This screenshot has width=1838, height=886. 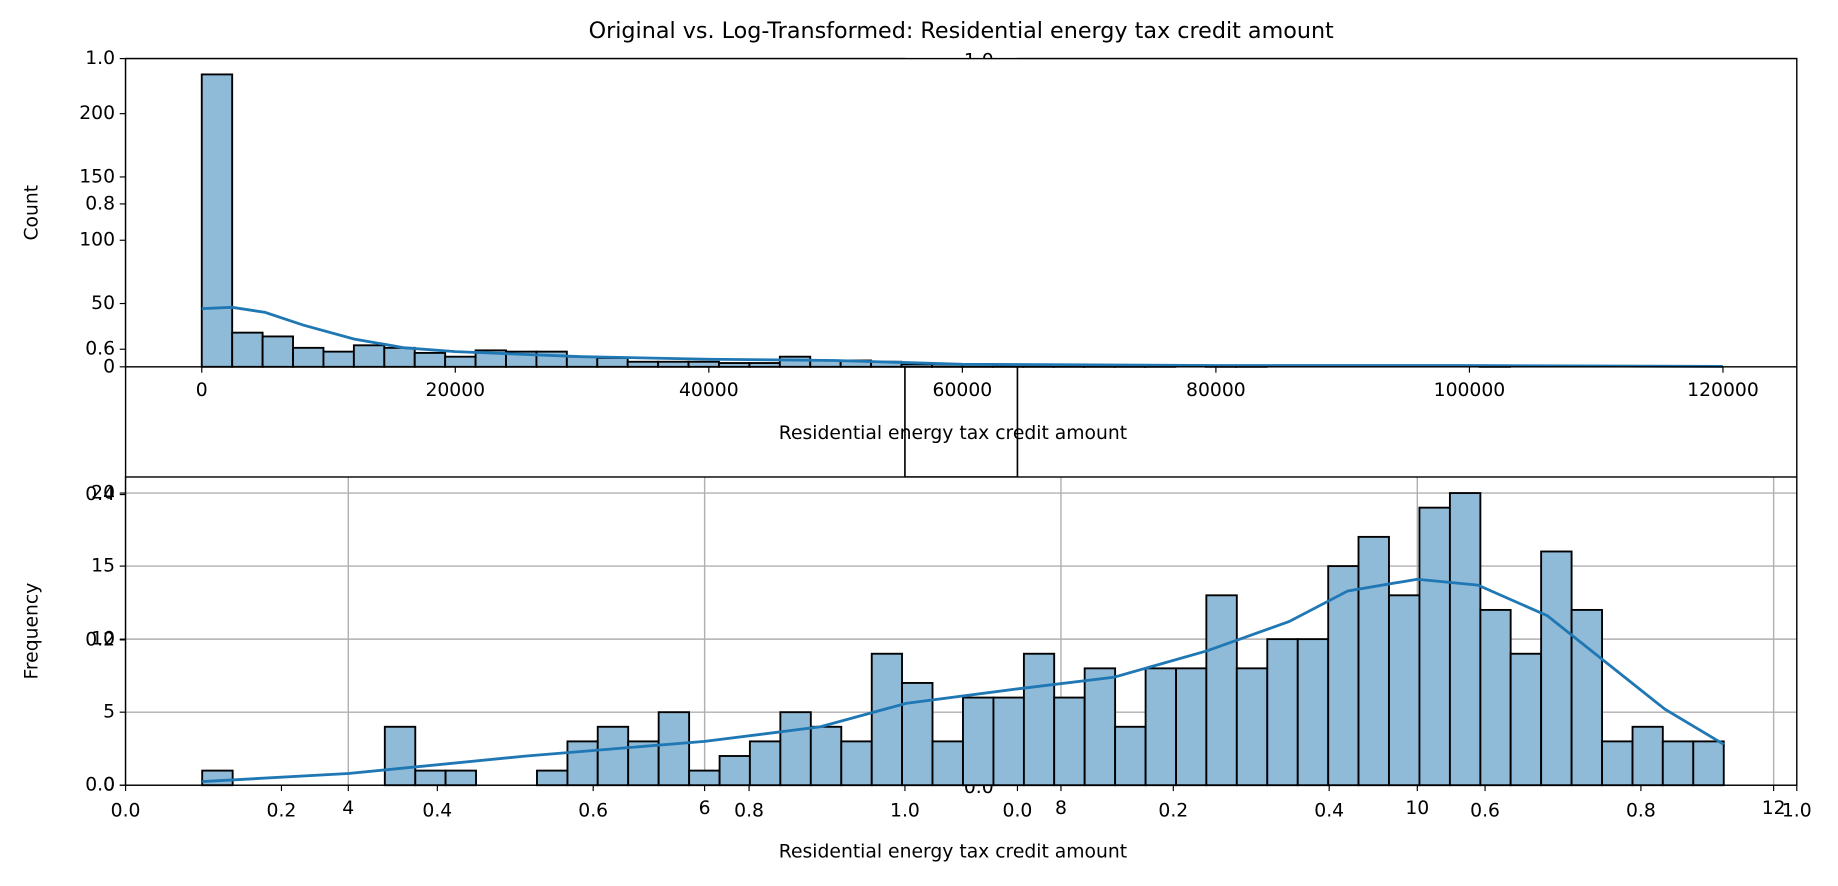 What do you see at coordinates (97, 113) in the screenshot?
I see `y-tick-label: 200` at bounding box center [97, 113].